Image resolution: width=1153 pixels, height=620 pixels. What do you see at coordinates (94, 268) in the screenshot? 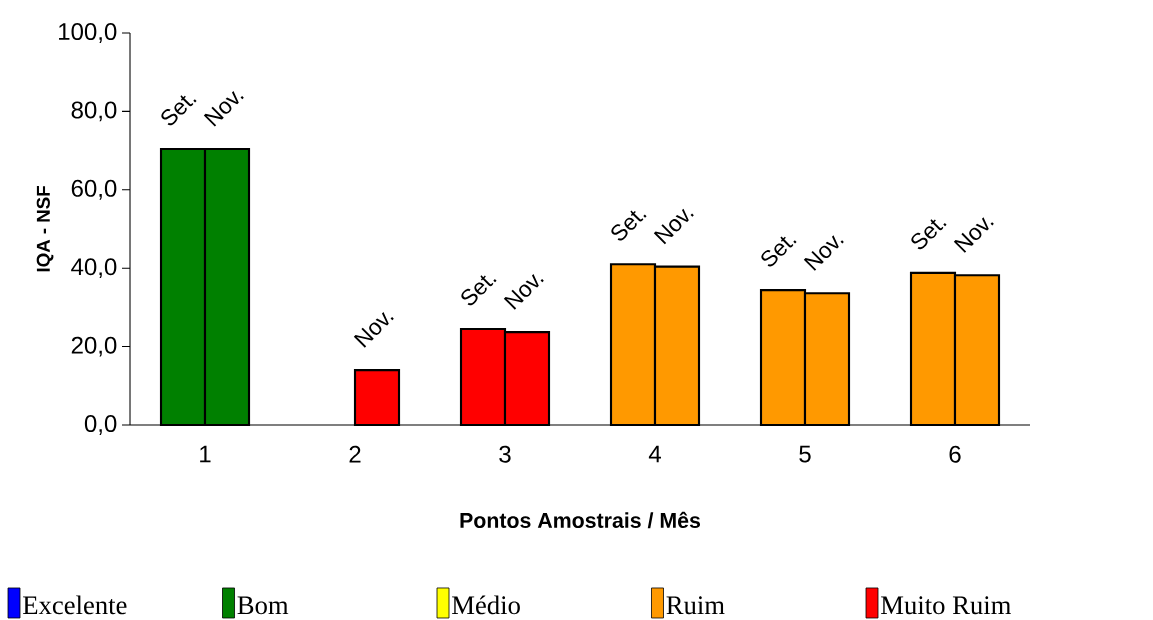
I see `y-tick-label: 40,0` at bounding box center [94, 268].